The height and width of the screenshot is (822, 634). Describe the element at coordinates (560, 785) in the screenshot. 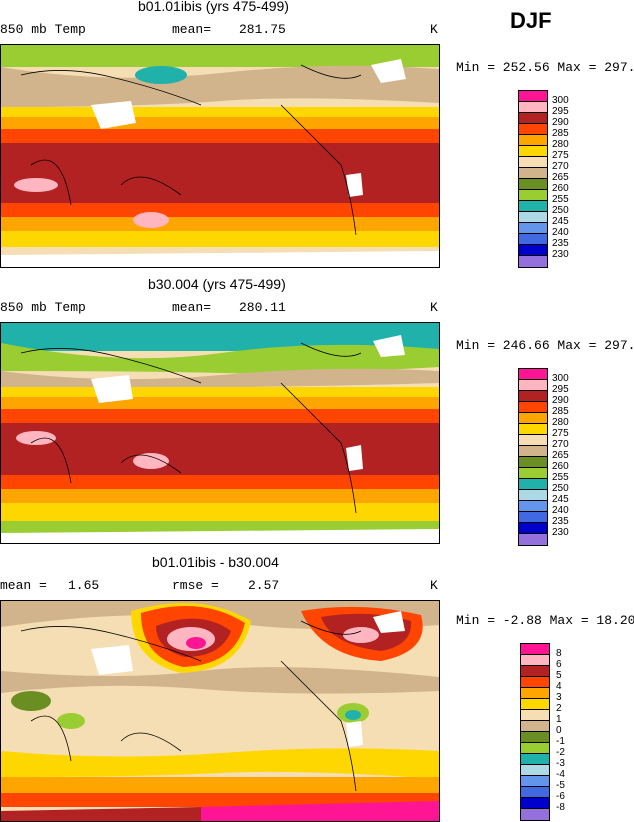

I see `panel-3-colorbar-tick: -5` at that location.